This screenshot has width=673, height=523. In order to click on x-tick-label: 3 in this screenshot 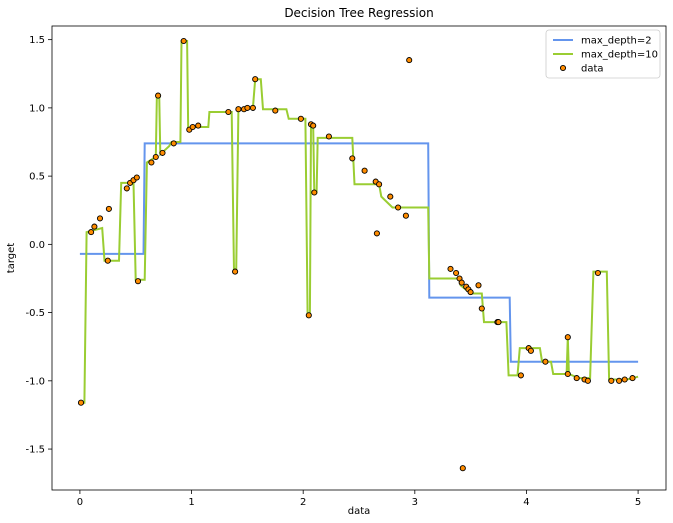, I will do `click(415, 502)`.